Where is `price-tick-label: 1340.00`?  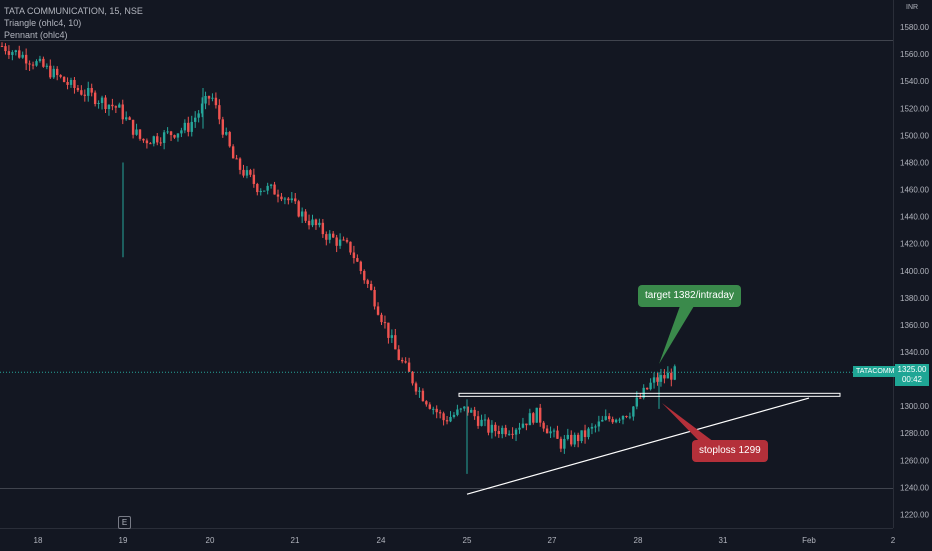 price-tick-label: 1340.00 is located at coordinates (914, 352).